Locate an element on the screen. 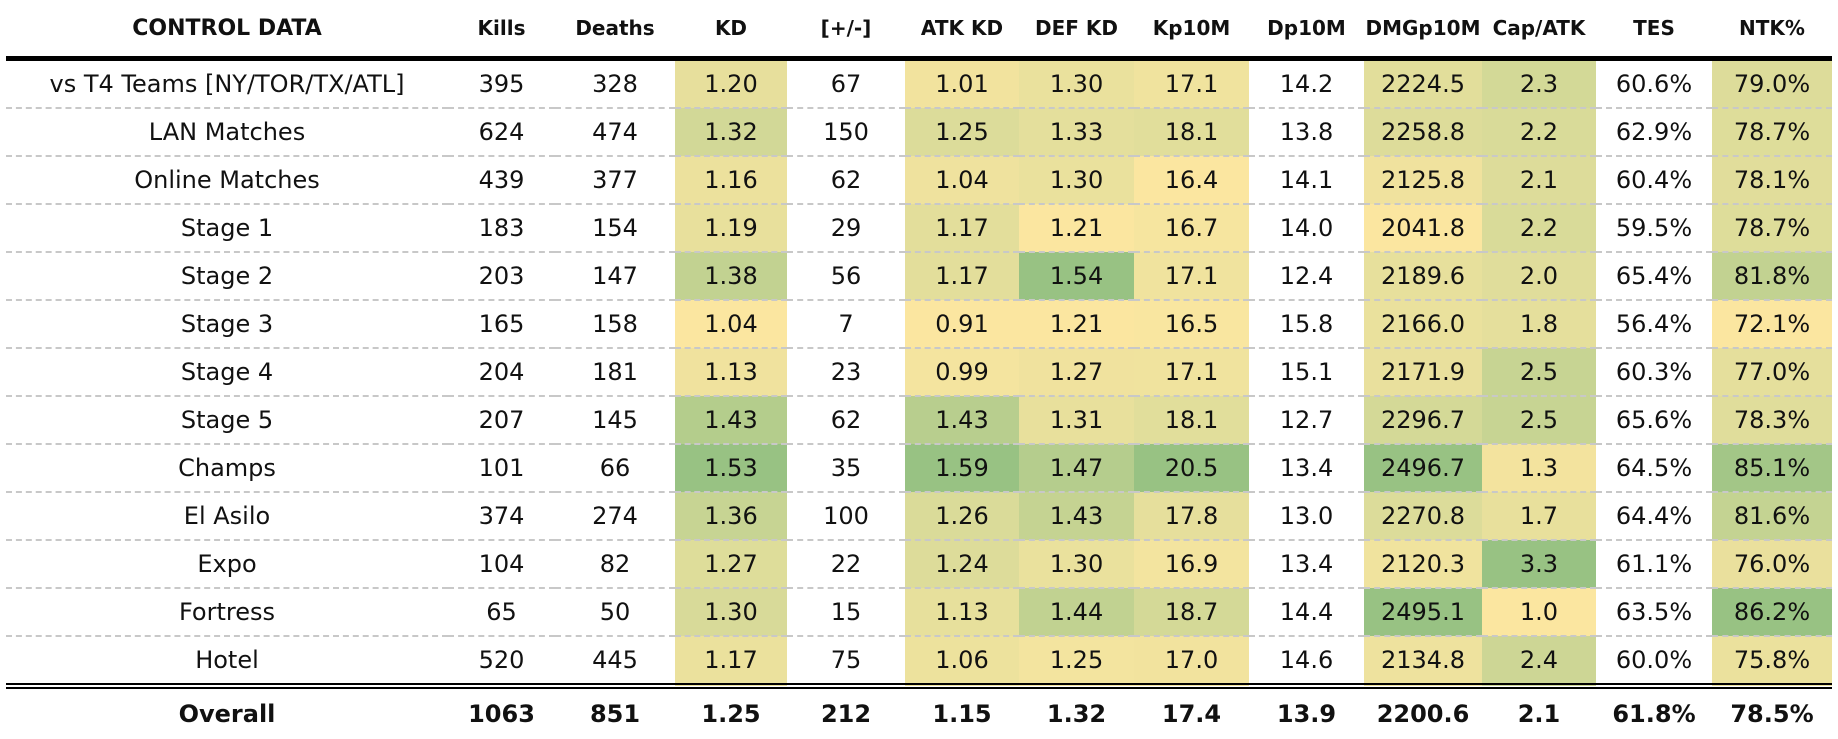  cell-kd: 1.19 is located at coordinates (731, 228).